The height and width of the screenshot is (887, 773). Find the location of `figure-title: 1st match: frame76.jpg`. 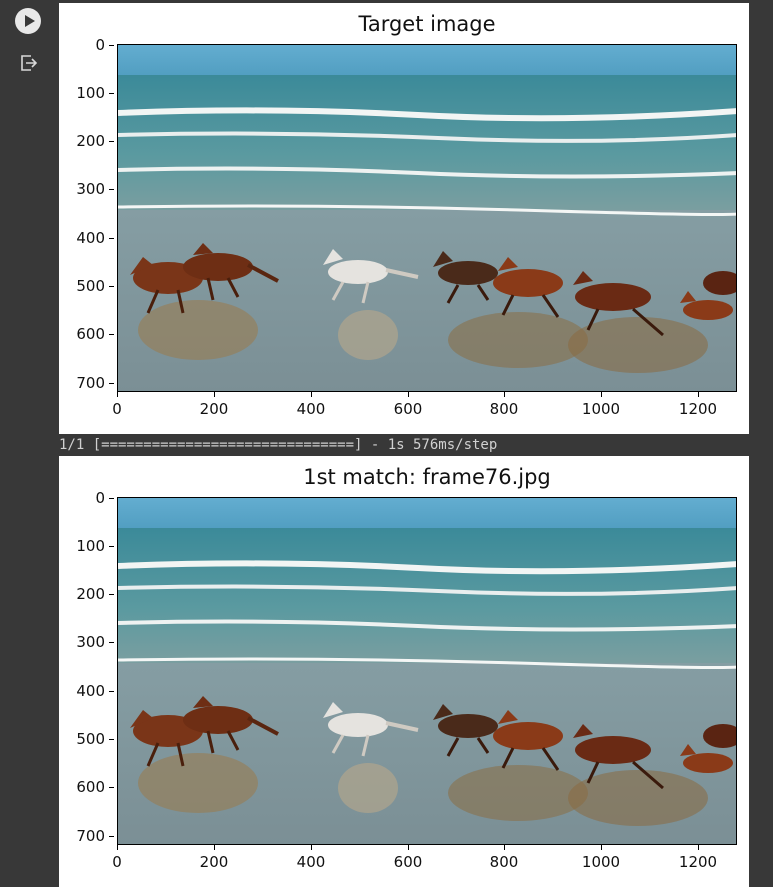

figure-title: 1st match: frame76.jpg is located at coordinates (427, 477).